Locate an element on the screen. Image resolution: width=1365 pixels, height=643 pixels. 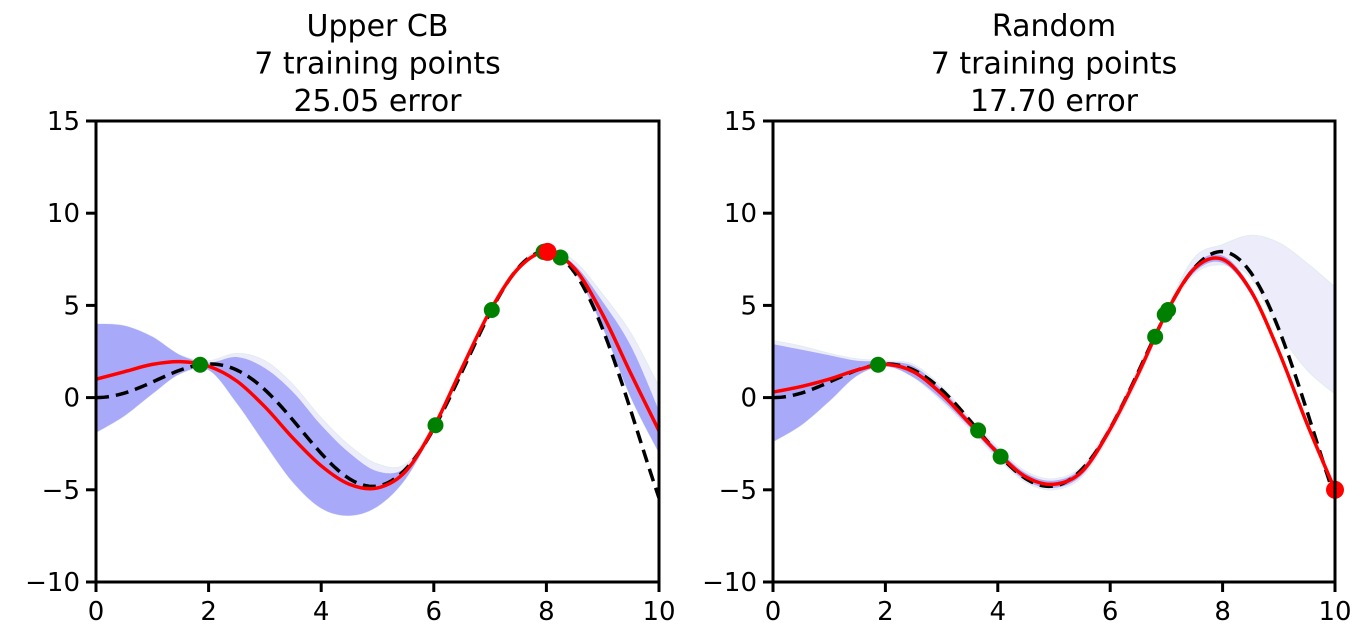
chart-title-line: Upper CB is located at coordinates (378, 26).